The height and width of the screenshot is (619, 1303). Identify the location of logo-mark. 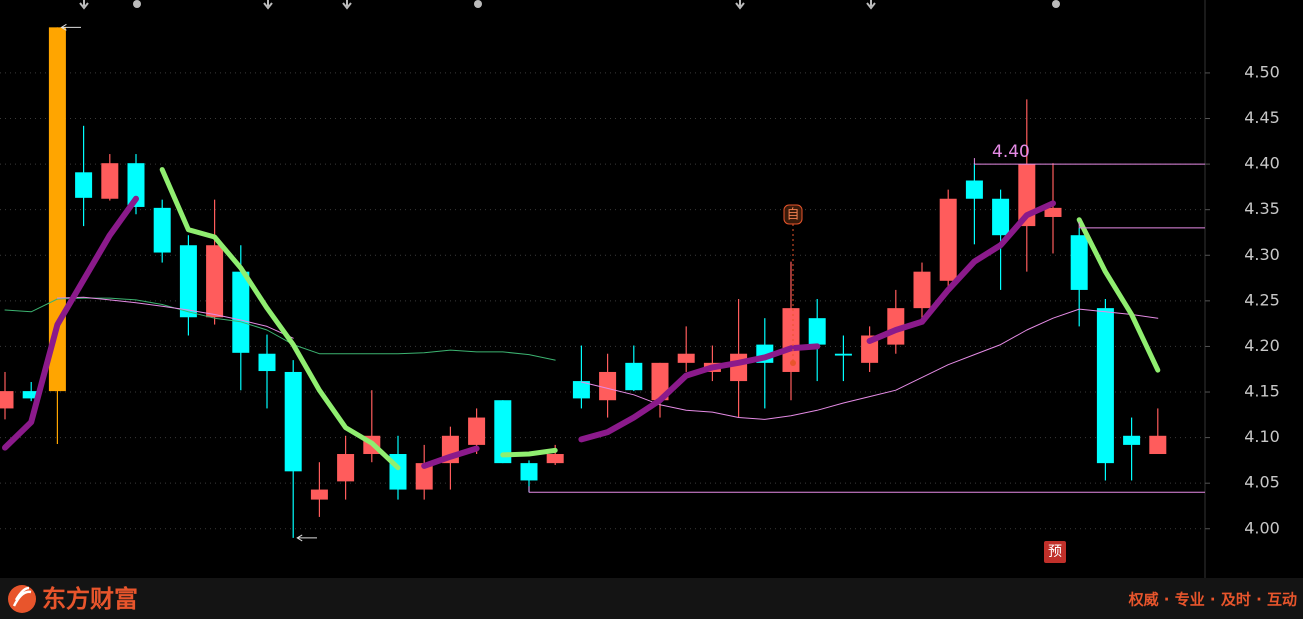
(22, 596).